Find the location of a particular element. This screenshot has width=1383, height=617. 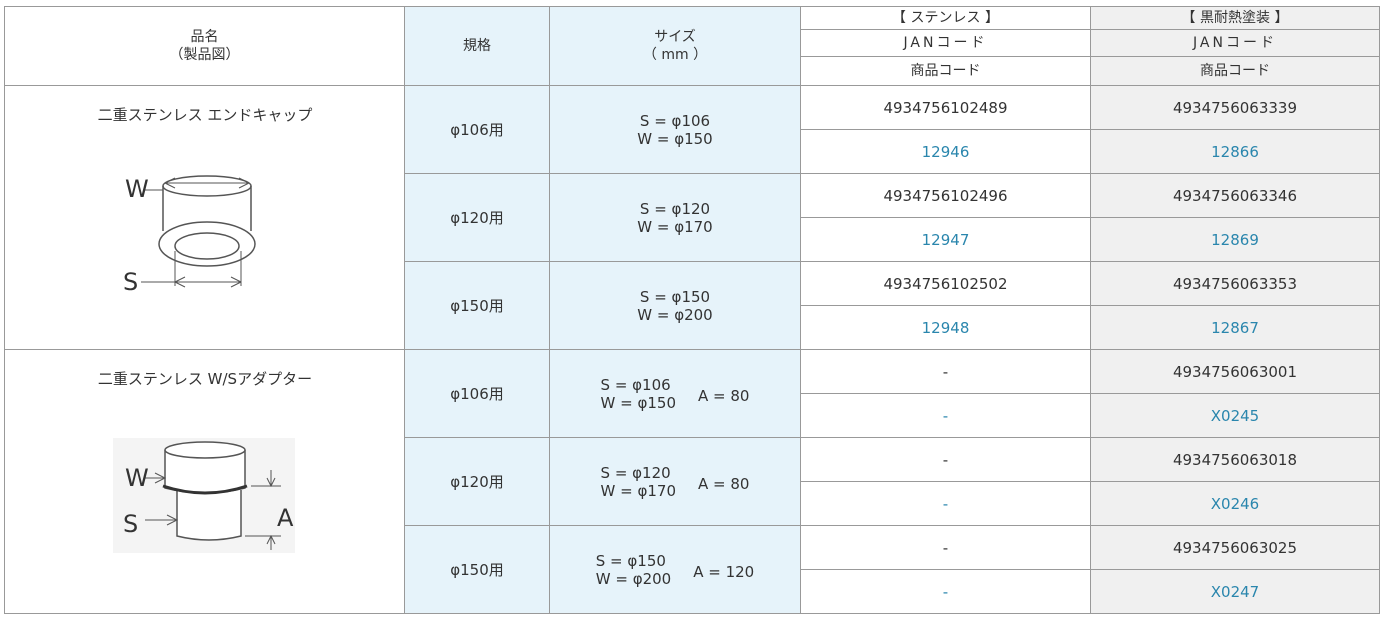

cap-flange is located at coordinates (207, 244).